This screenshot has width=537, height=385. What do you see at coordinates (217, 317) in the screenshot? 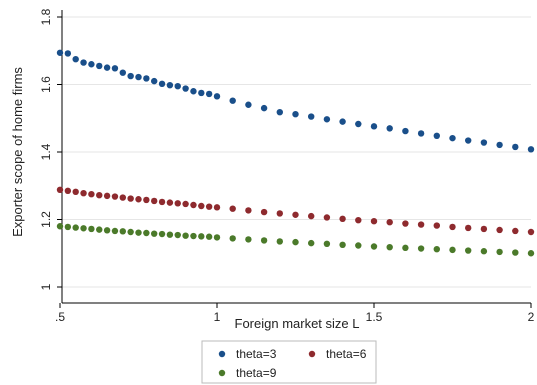
I see `x-tick-label: 1` at bounding box center [217, 317].